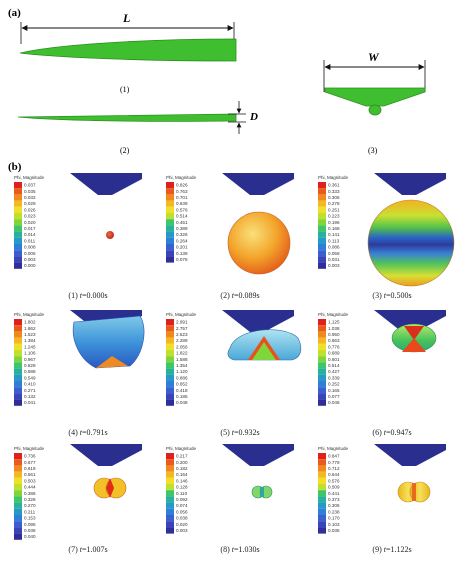  I want to click on legend-value: 0.444, so click(30, 487).